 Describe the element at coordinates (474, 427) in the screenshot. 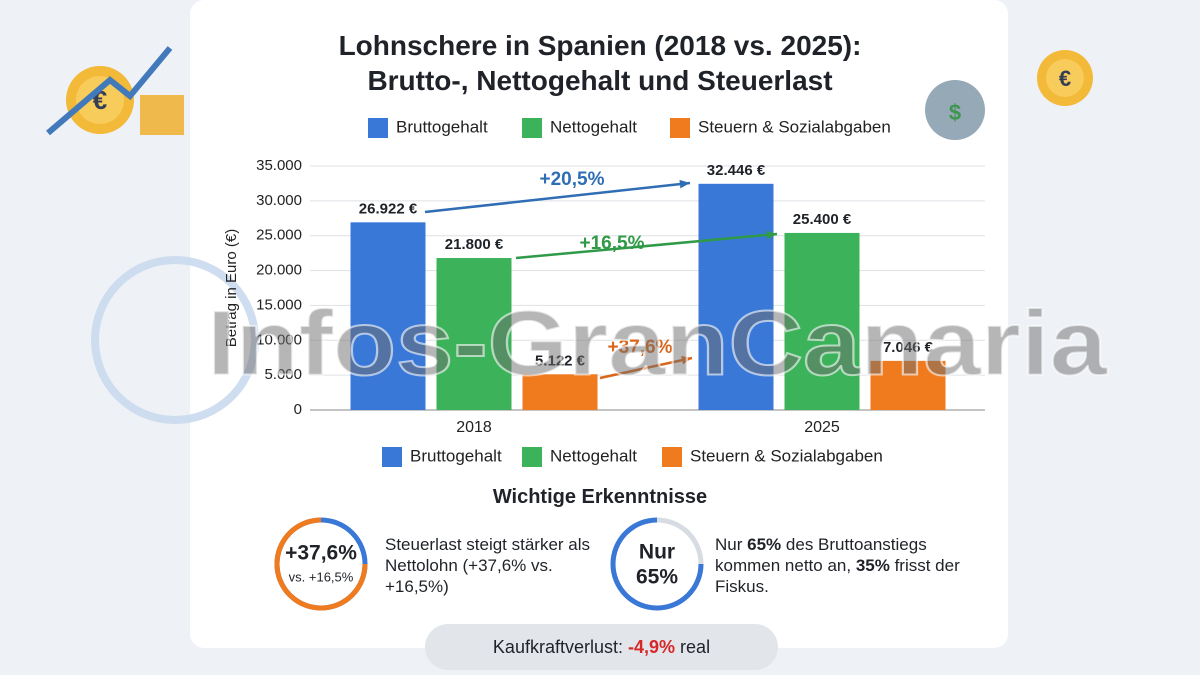

I see `x-tick-label: 2018` at that location.